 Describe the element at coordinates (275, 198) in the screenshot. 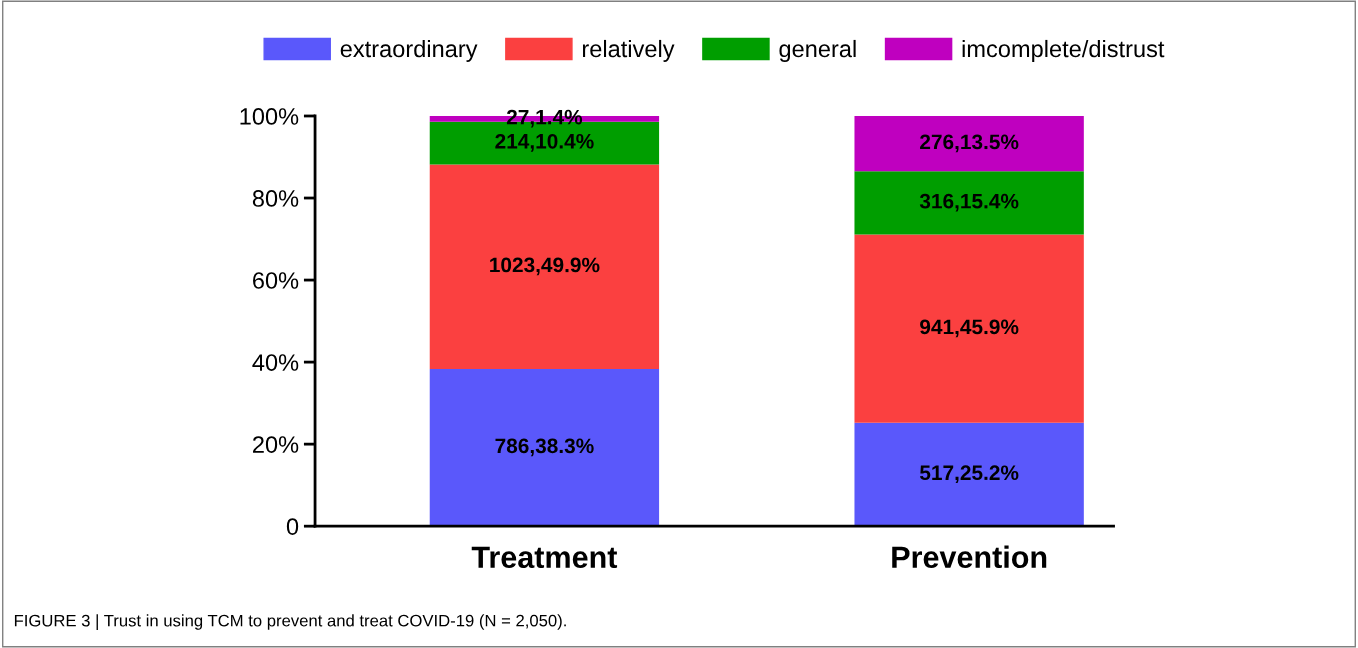

I see `y-tick-label: 80%` at that location.